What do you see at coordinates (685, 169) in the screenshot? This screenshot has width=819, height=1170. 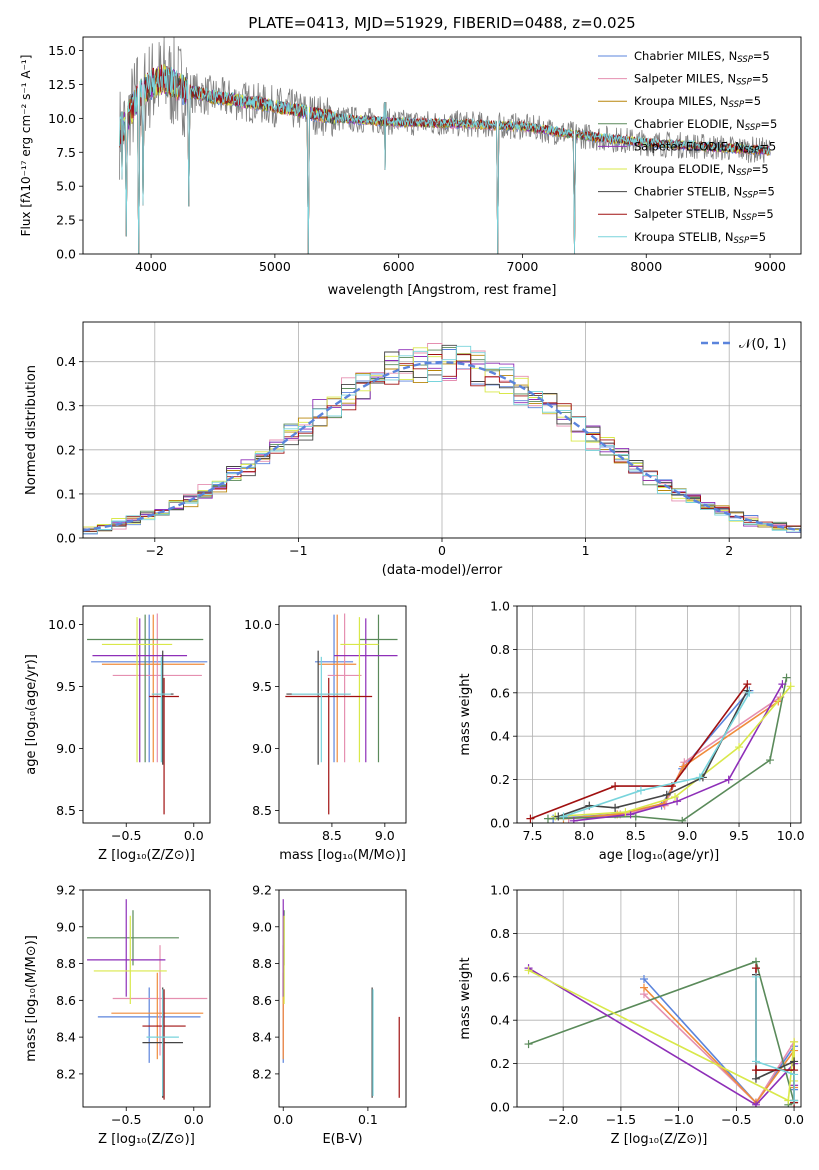 I see `legend-entry-text: Kroupa ELODIE, N` at bounding box center [685, 169].